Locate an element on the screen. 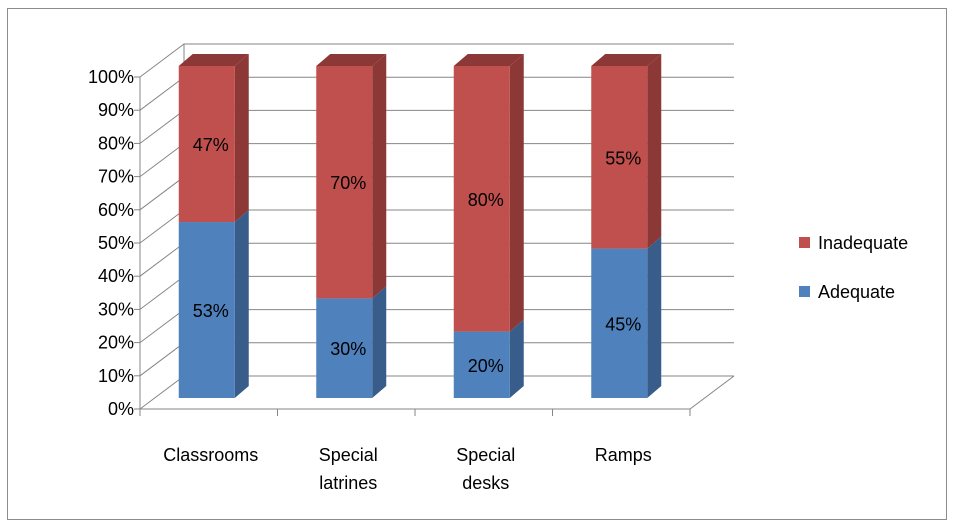 The width and height of the screenshot is (957, 529). data-label-adequate: 45% is located at coordinates (623, 324).